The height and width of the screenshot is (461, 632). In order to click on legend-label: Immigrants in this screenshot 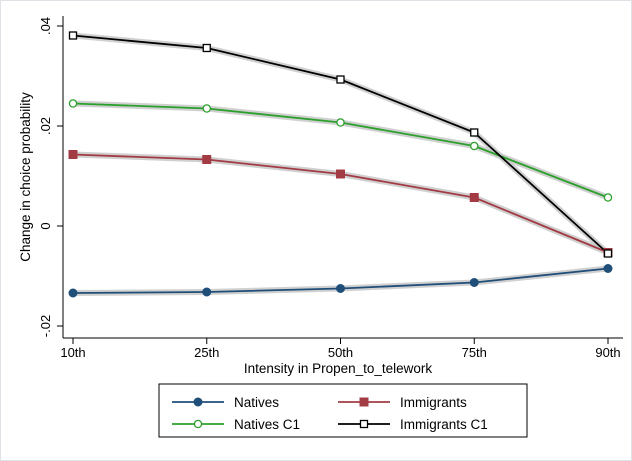, I will do `click(433, 402)`.